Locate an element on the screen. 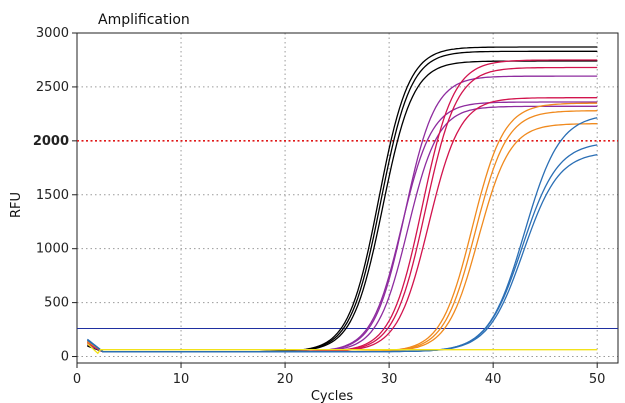 The height and width of the screenshot is (403, 625). x-tick-label: 10 is located at coordinates (181, 379).